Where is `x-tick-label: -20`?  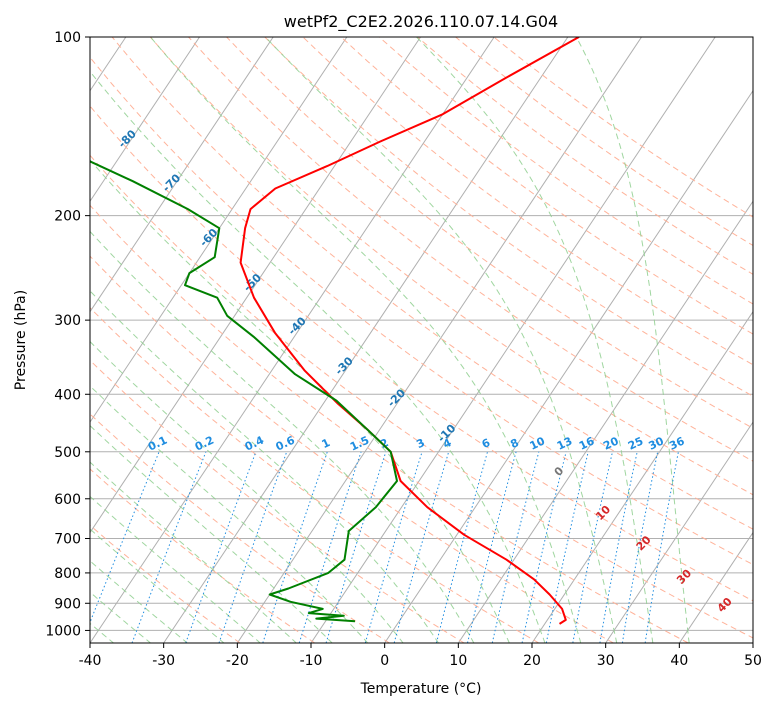
x-tick-label: -20 is located at coordinates (237, 661).